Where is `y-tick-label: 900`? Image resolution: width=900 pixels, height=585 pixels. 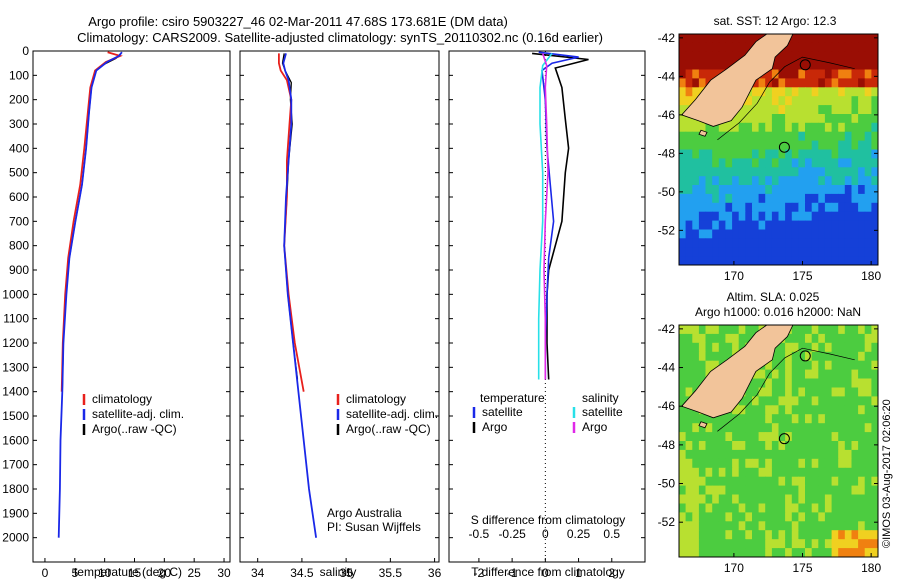 y-tick-label: 900 is located at coordinates (19, 270).